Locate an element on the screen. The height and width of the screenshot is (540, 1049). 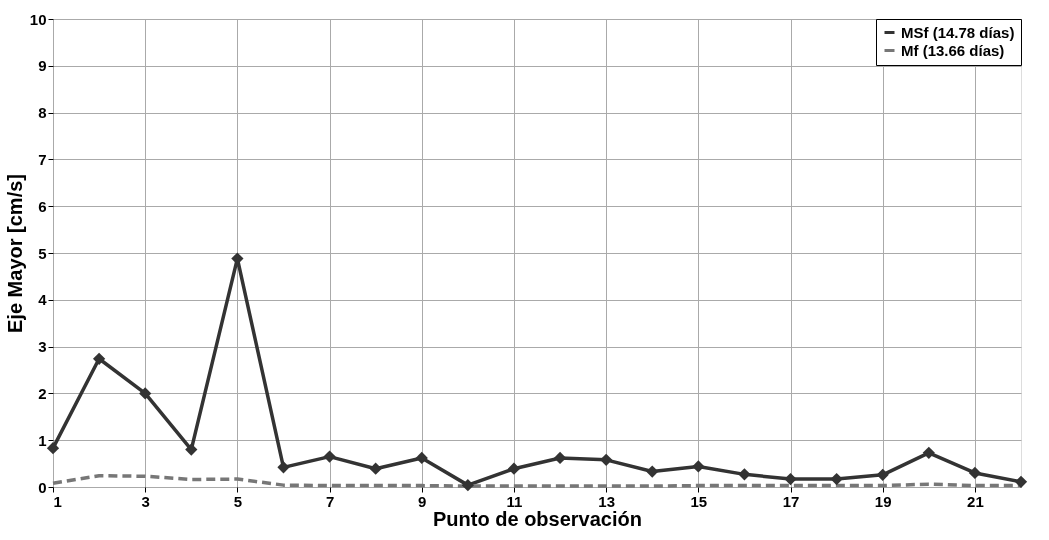
x-tick-label: 19 is located at coordinates (883, 501).